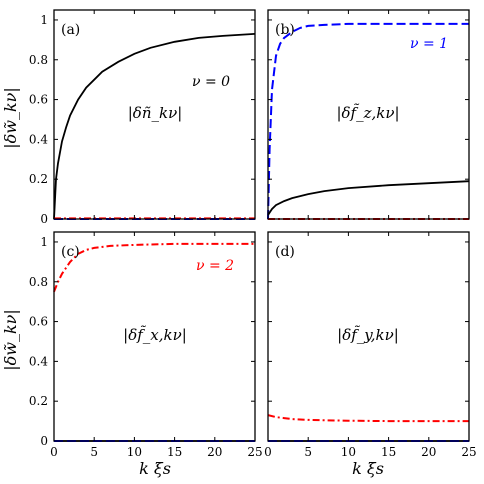 Image resolution: width=484 pixels, height=484 pixels. What do you see at coordinates (134, 452) in the screenshot?
I see `panel-c-xtick-label: 10` at bounding box center [134, 452].